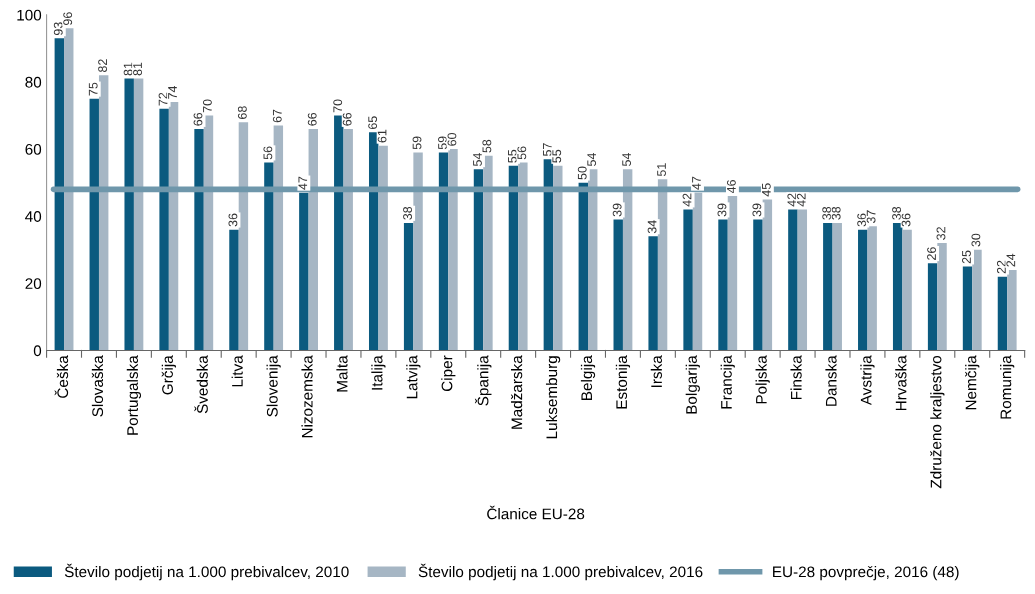 The width and height of the screenshot is (1035, 594). What do you see at coordinates (172, 92) in the screenshot?
I see `data-label: 74` at bounding box center [172, 92].